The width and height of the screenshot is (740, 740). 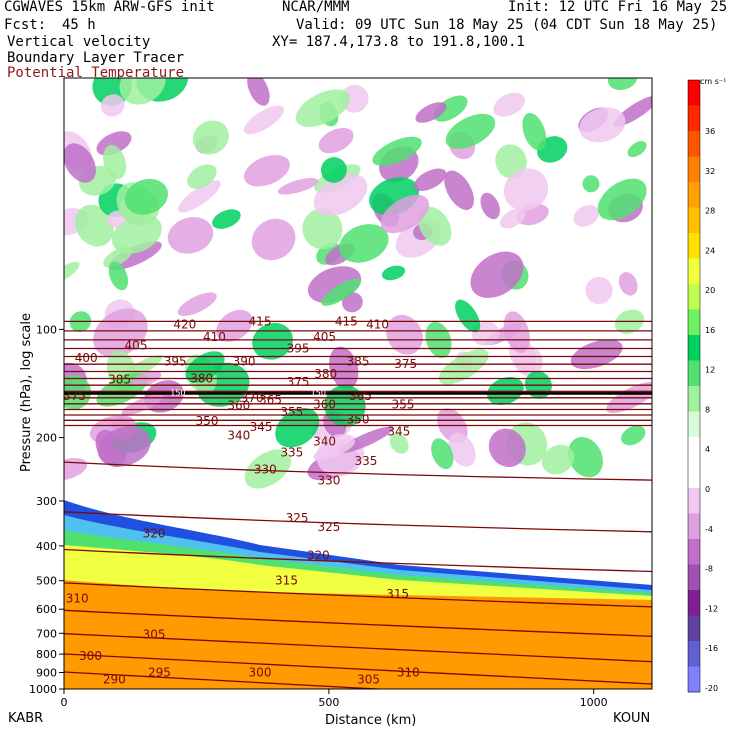 What do you see at coordinates (398, 42) in the screenshot?
I see `xy-coords: XY= 187.4,173.8 to 191.8,100.1` at bounding box center [398, 42].